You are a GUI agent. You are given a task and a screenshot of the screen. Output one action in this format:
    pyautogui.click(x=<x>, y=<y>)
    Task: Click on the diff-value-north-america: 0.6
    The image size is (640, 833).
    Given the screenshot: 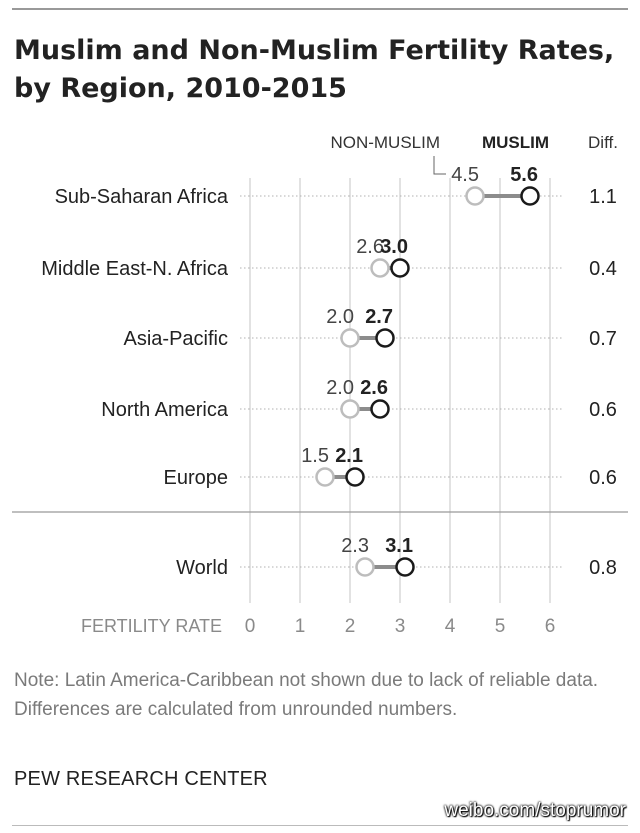 What is the action you would take?
    pyautogui.click(x=603, y=410)
    